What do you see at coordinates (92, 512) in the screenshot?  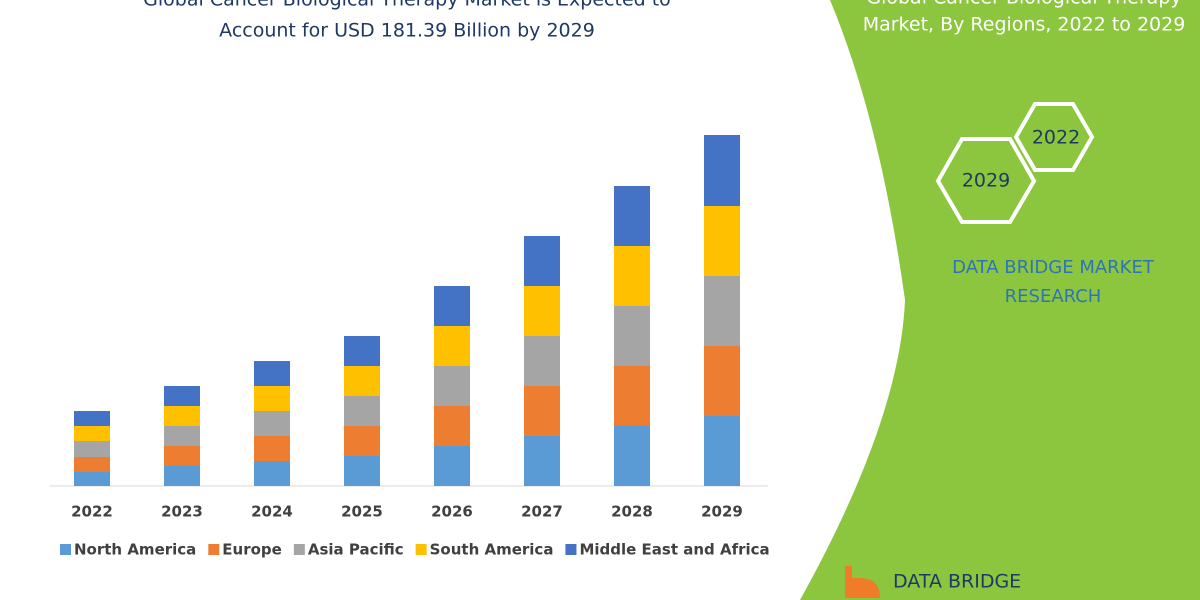 I see `x-tick-label: 2022` at bounding box center [92, 512].